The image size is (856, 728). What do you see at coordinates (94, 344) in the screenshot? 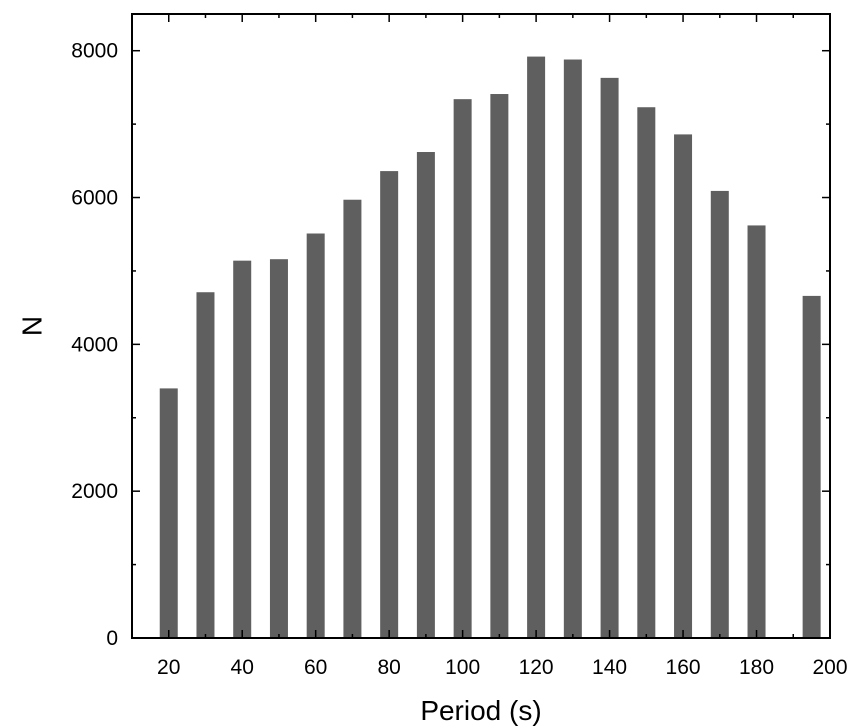
I see `y-tick-label: 4000` at bounding box center [94, 344].